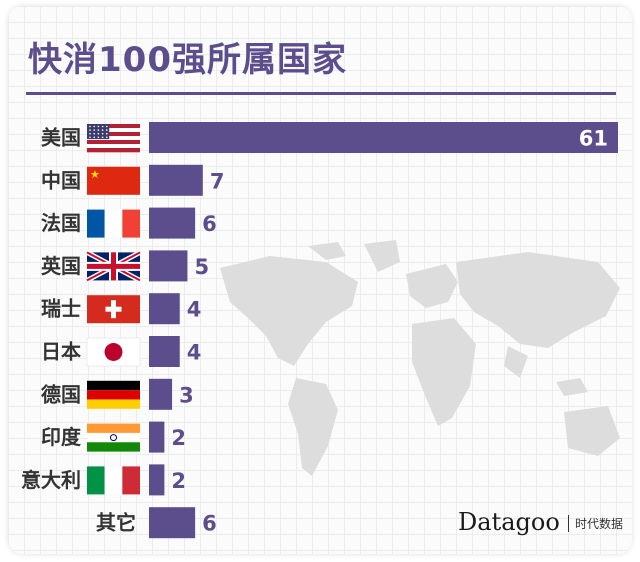  What do you see at coordinates (113, 309) in the screenshot?
I see `switzerland-flag-icon` at bounding box center [113, 309].